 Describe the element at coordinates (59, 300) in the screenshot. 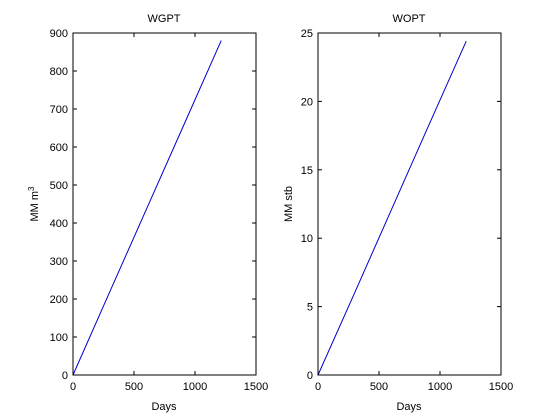

I see `y-tick-label: 200` at that location.